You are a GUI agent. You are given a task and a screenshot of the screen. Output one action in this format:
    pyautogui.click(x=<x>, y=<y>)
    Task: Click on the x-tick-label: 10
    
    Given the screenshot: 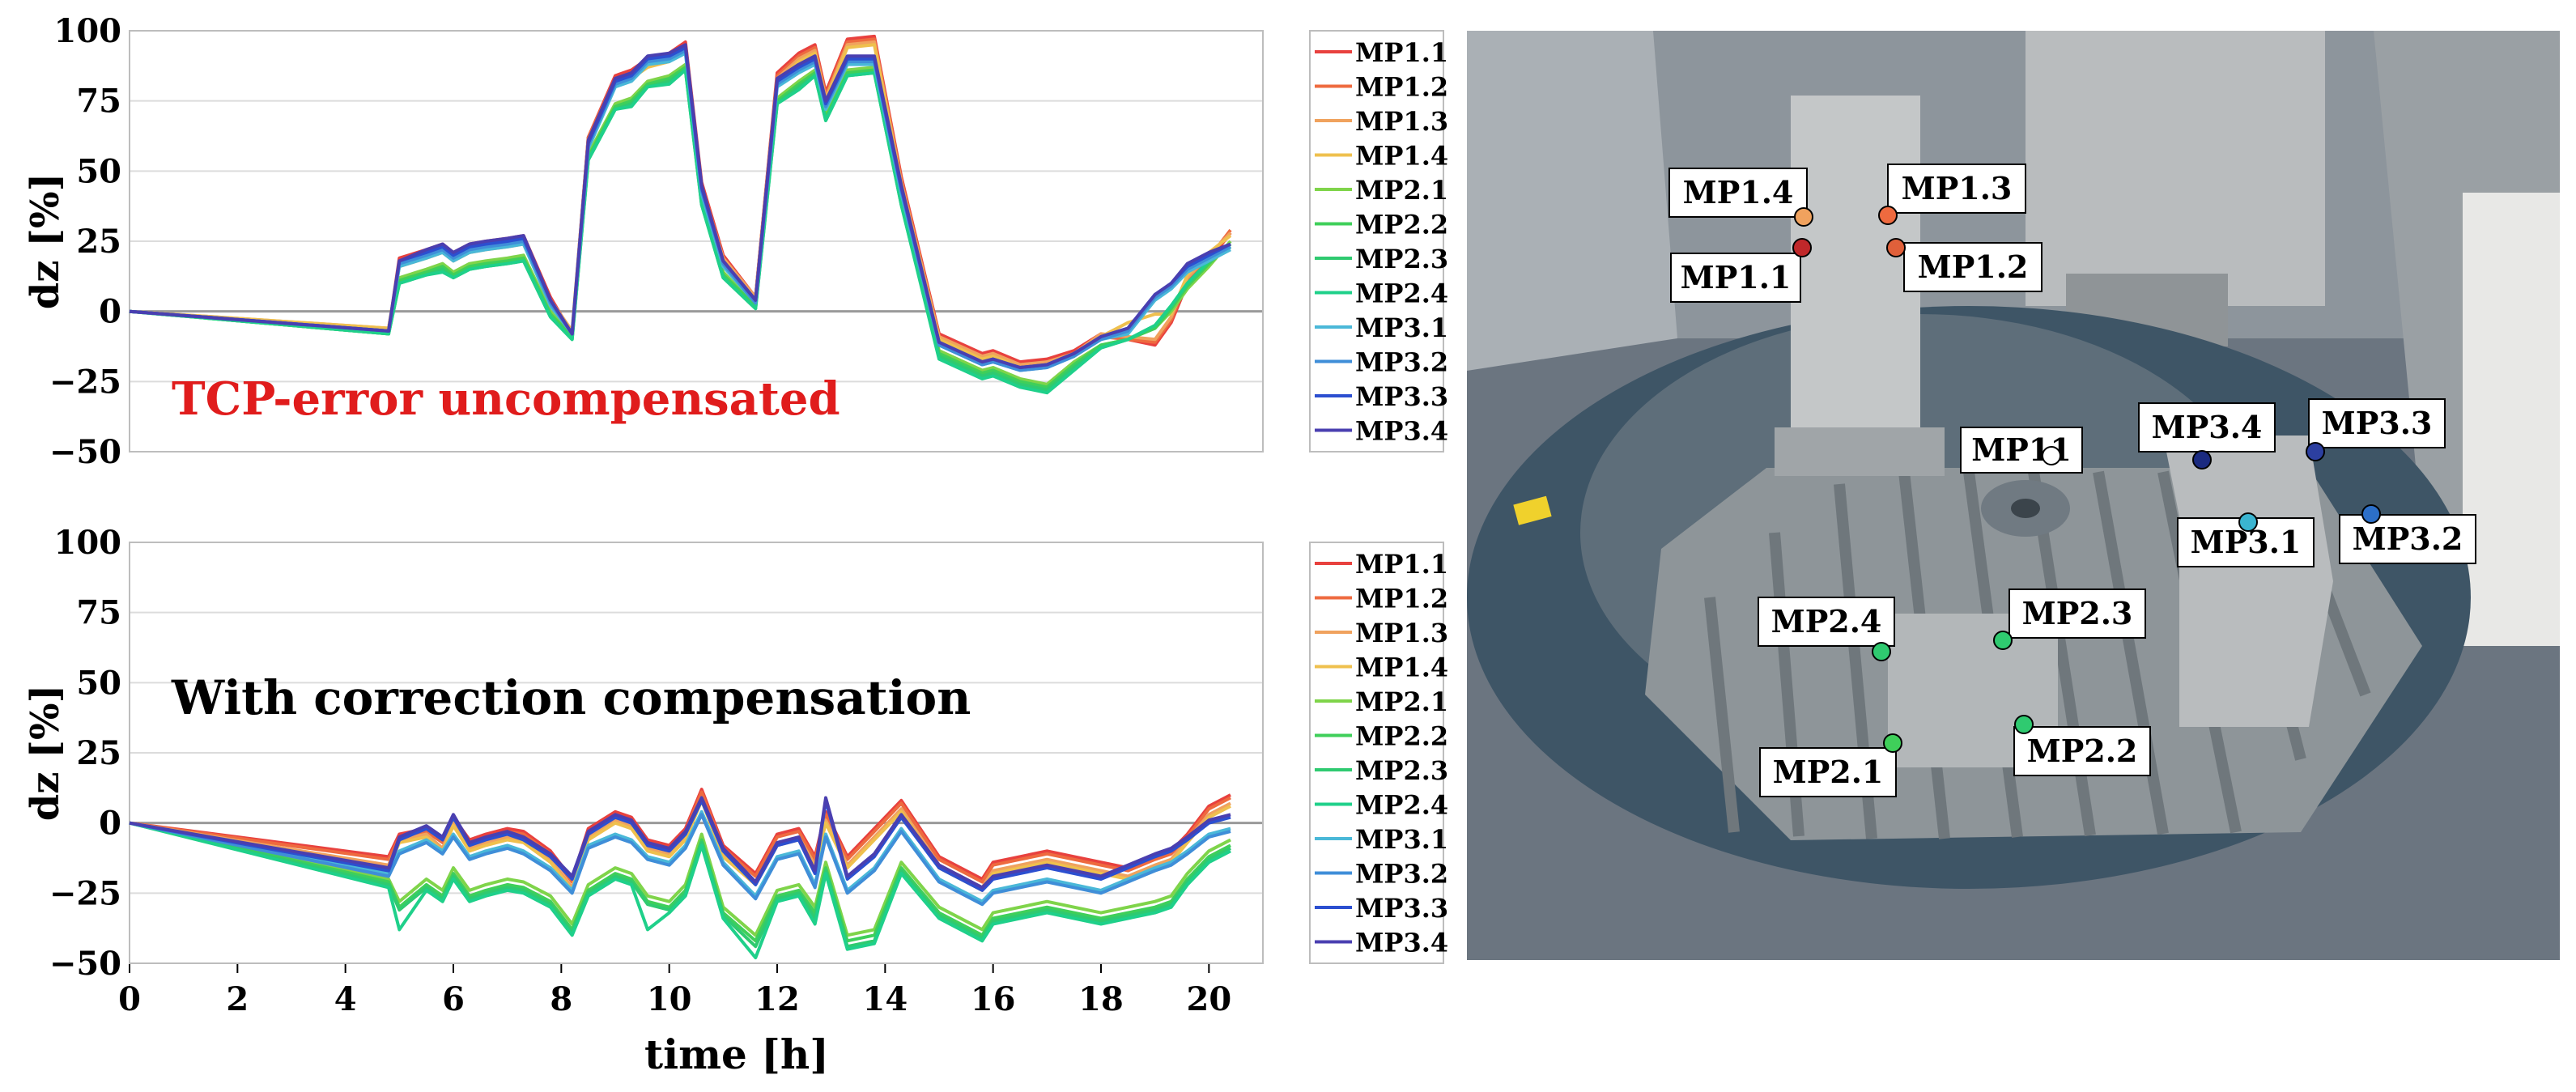 What is the action you would take?
    pyautogui.click(x=669, y=999)
    